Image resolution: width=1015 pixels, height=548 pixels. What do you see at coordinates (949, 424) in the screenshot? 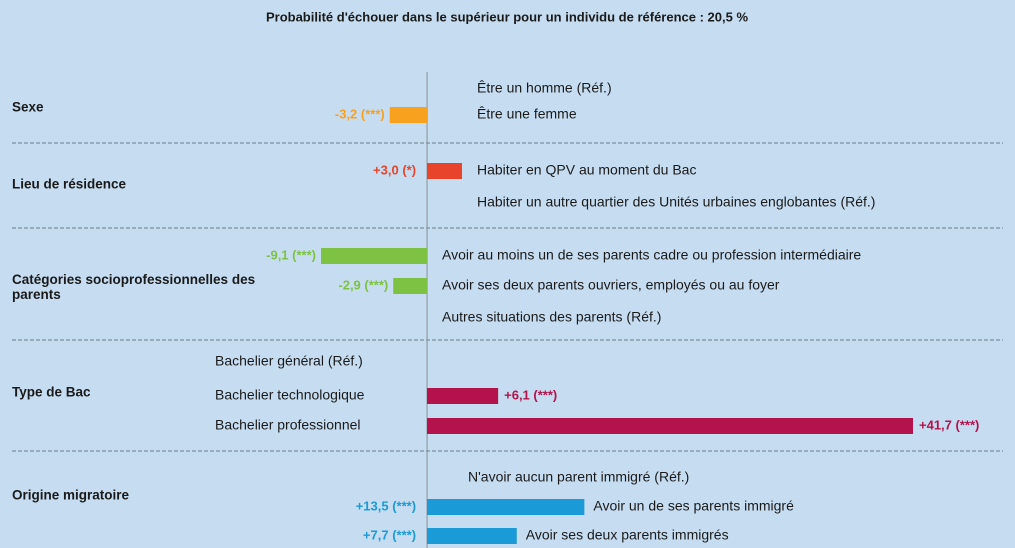
I see `value-label: +41,7 (***)` at bounding box center [949, 424].